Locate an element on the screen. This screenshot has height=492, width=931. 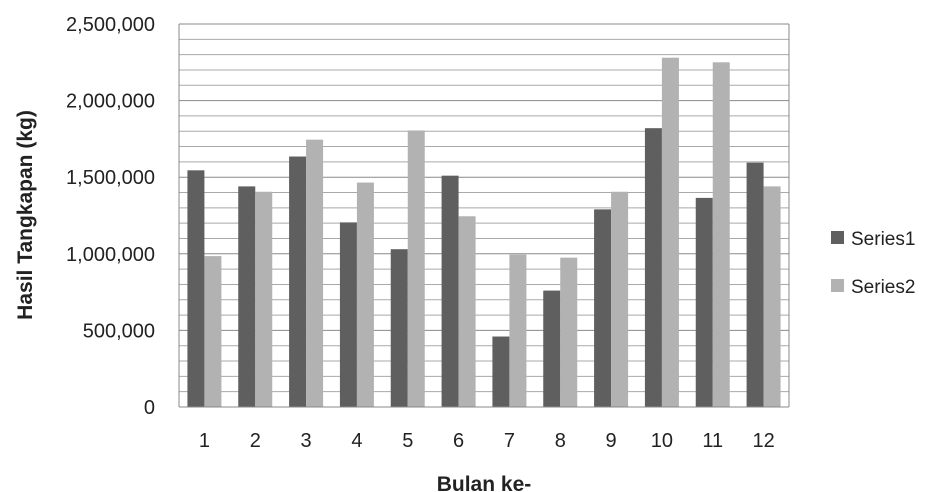
y-tick-label: 1,000,000 is located at coordinates (110, 255).